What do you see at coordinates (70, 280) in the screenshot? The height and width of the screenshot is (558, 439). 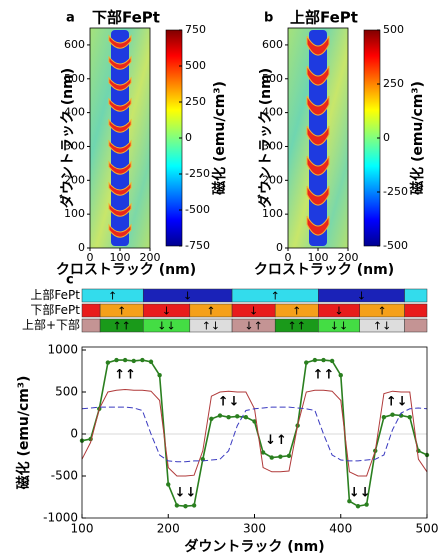 I see `panel-label: c` at bounding box center [70, 280].